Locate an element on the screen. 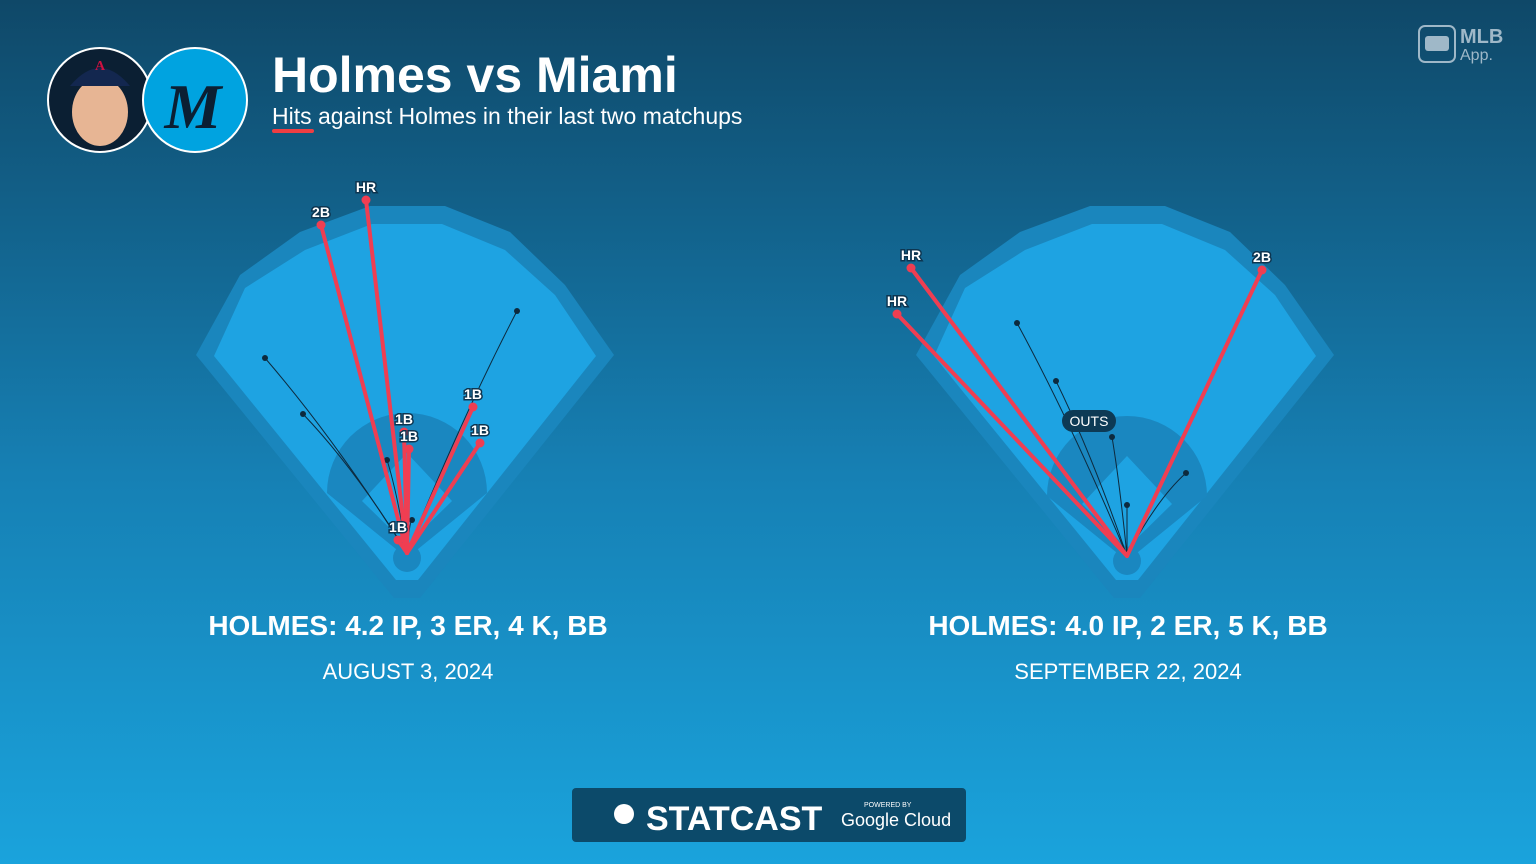 The image size is (1536, 864). outs-label: OUTS is located at coordinates (1089, 421).